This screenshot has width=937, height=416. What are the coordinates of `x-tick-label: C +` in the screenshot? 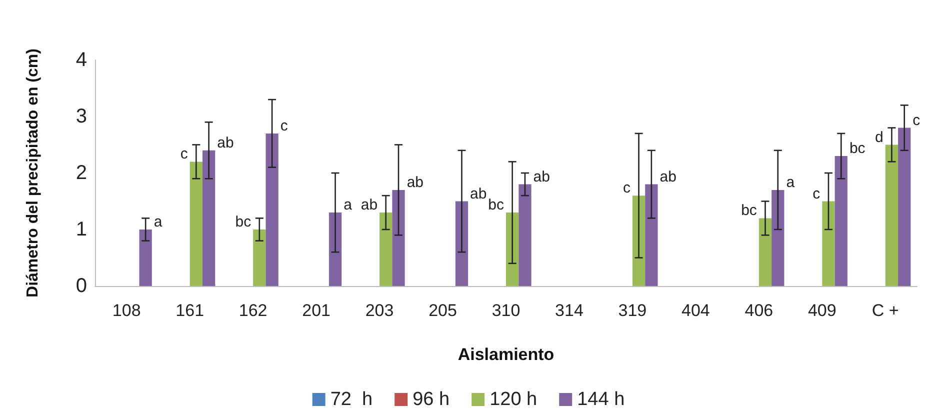 It's located at (885, 310).